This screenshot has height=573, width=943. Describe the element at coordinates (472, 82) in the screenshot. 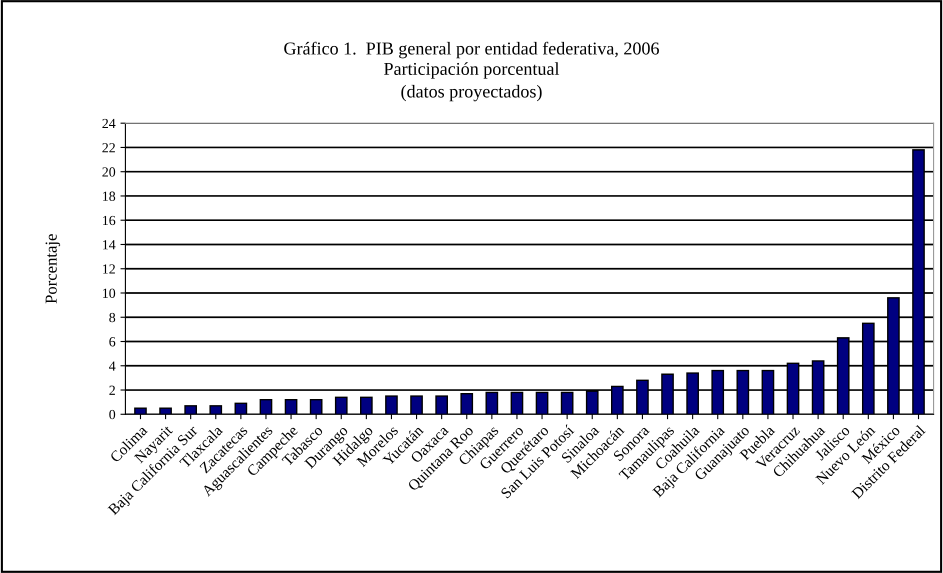

I see `chart-subtitle: Participación porcentual (datos proyectados)` at that location.